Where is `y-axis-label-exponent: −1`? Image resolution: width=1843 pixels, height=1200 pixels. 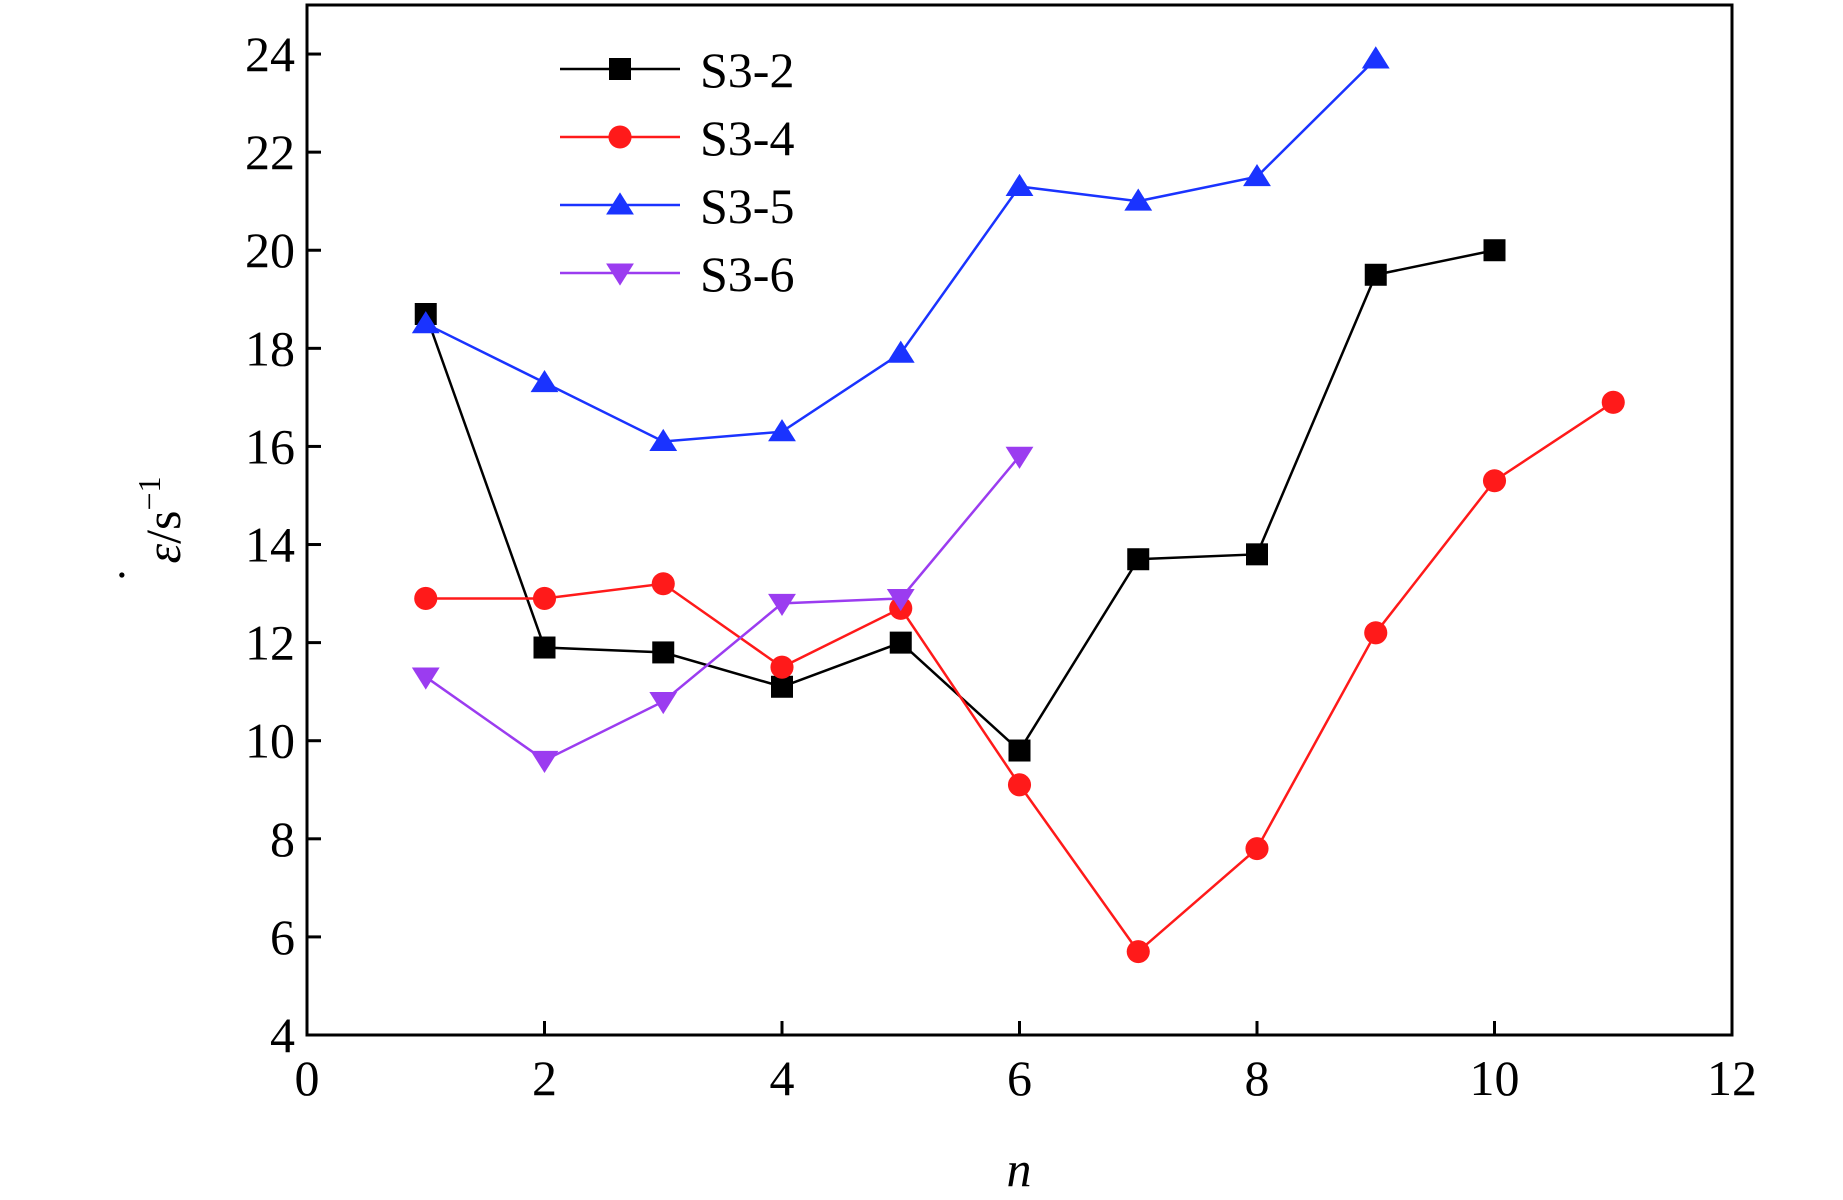 y-axis-label-exponent: −1 is located at coordinates (149, 493).